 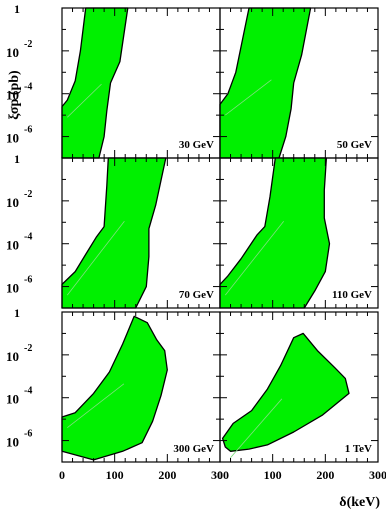 I want to click on x-axis-title: δ(keV), so click(x=359, y=502).